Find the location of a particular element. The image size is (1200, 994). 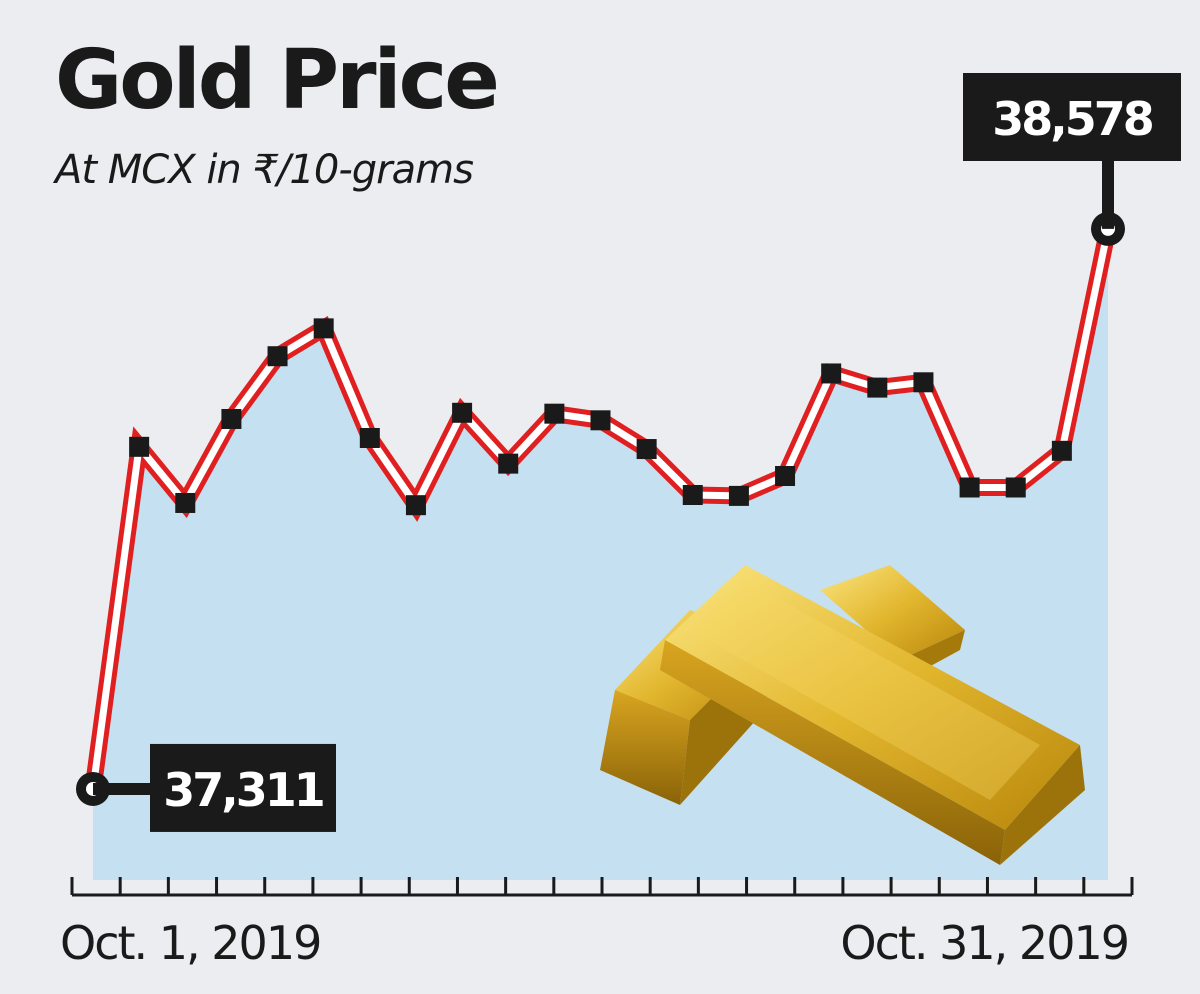

start-callout-box is located at coordinates (243, 787).